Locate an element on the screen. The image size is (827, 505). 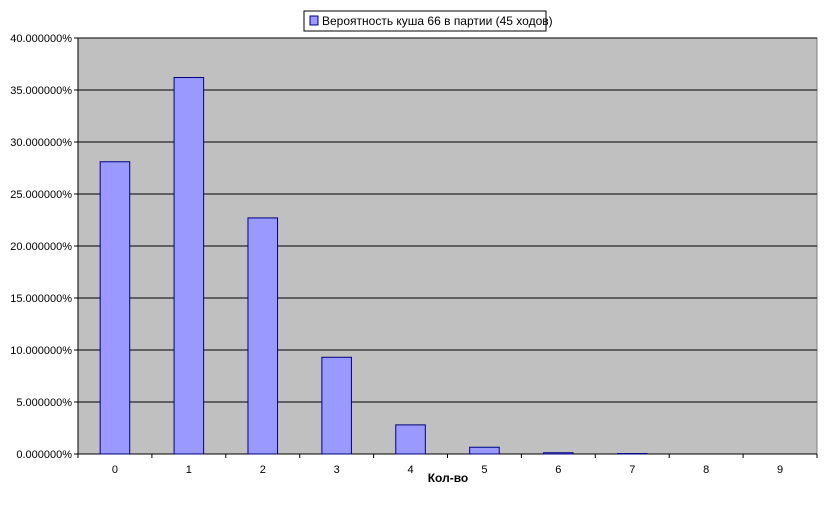
x-tick-label: 6 is located at coordinates (558, 470).